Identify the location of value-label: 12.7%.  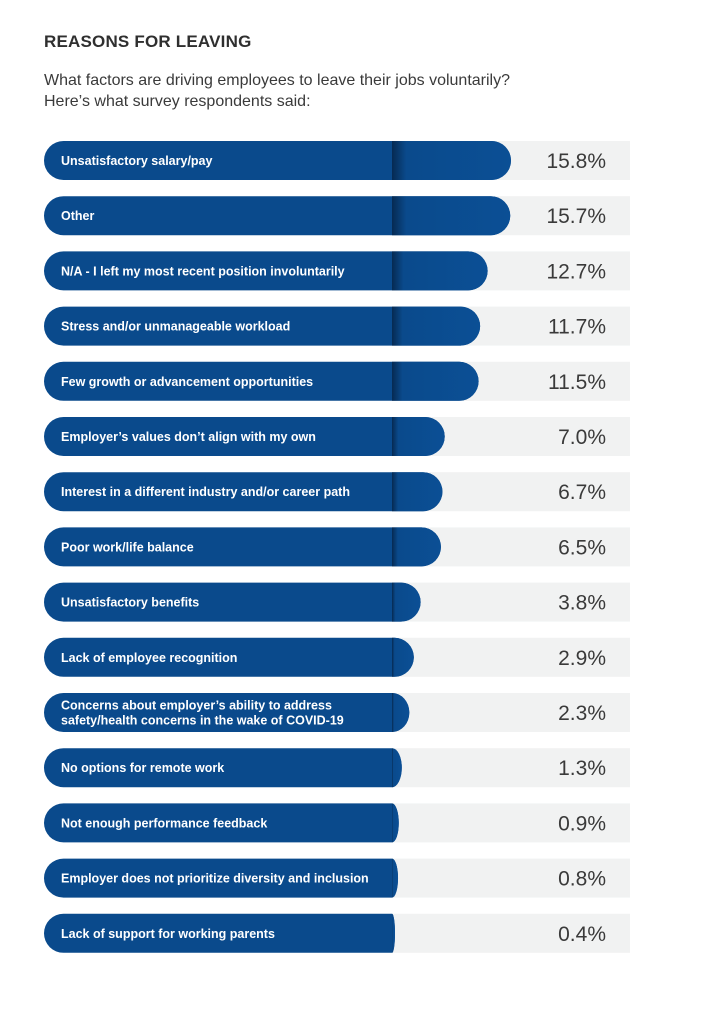
(576, 271).